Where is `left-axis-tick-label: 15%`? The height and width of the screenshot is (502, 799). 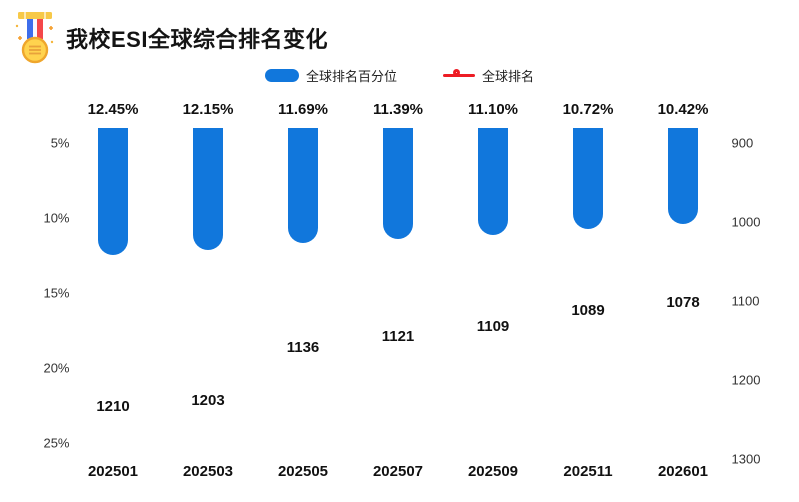 left-axis-tick-label: 15% is located at coordinates (56, 293).